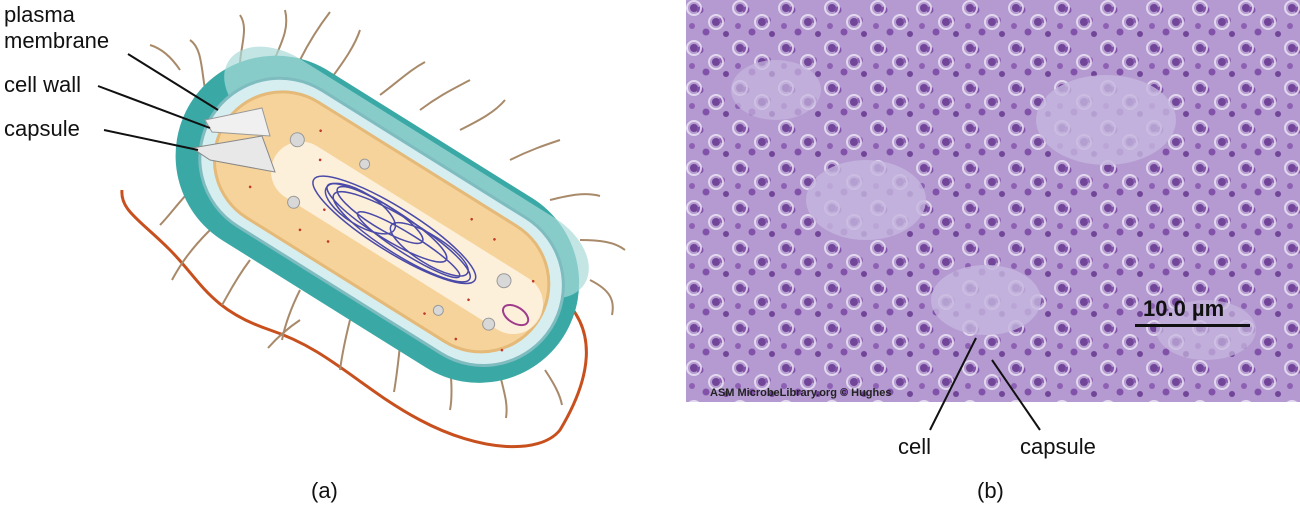 This screenshot has width=1300, height=506. What do you see at coordinates (42, 128) in the screenshot?
I see `label-capsule-a: capsule` at bounding box center [42, 128].